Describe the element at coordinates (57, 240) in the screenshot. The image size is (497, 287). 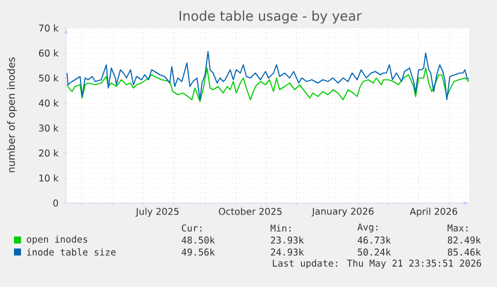
I see `legend-label: open inodes` at that location.